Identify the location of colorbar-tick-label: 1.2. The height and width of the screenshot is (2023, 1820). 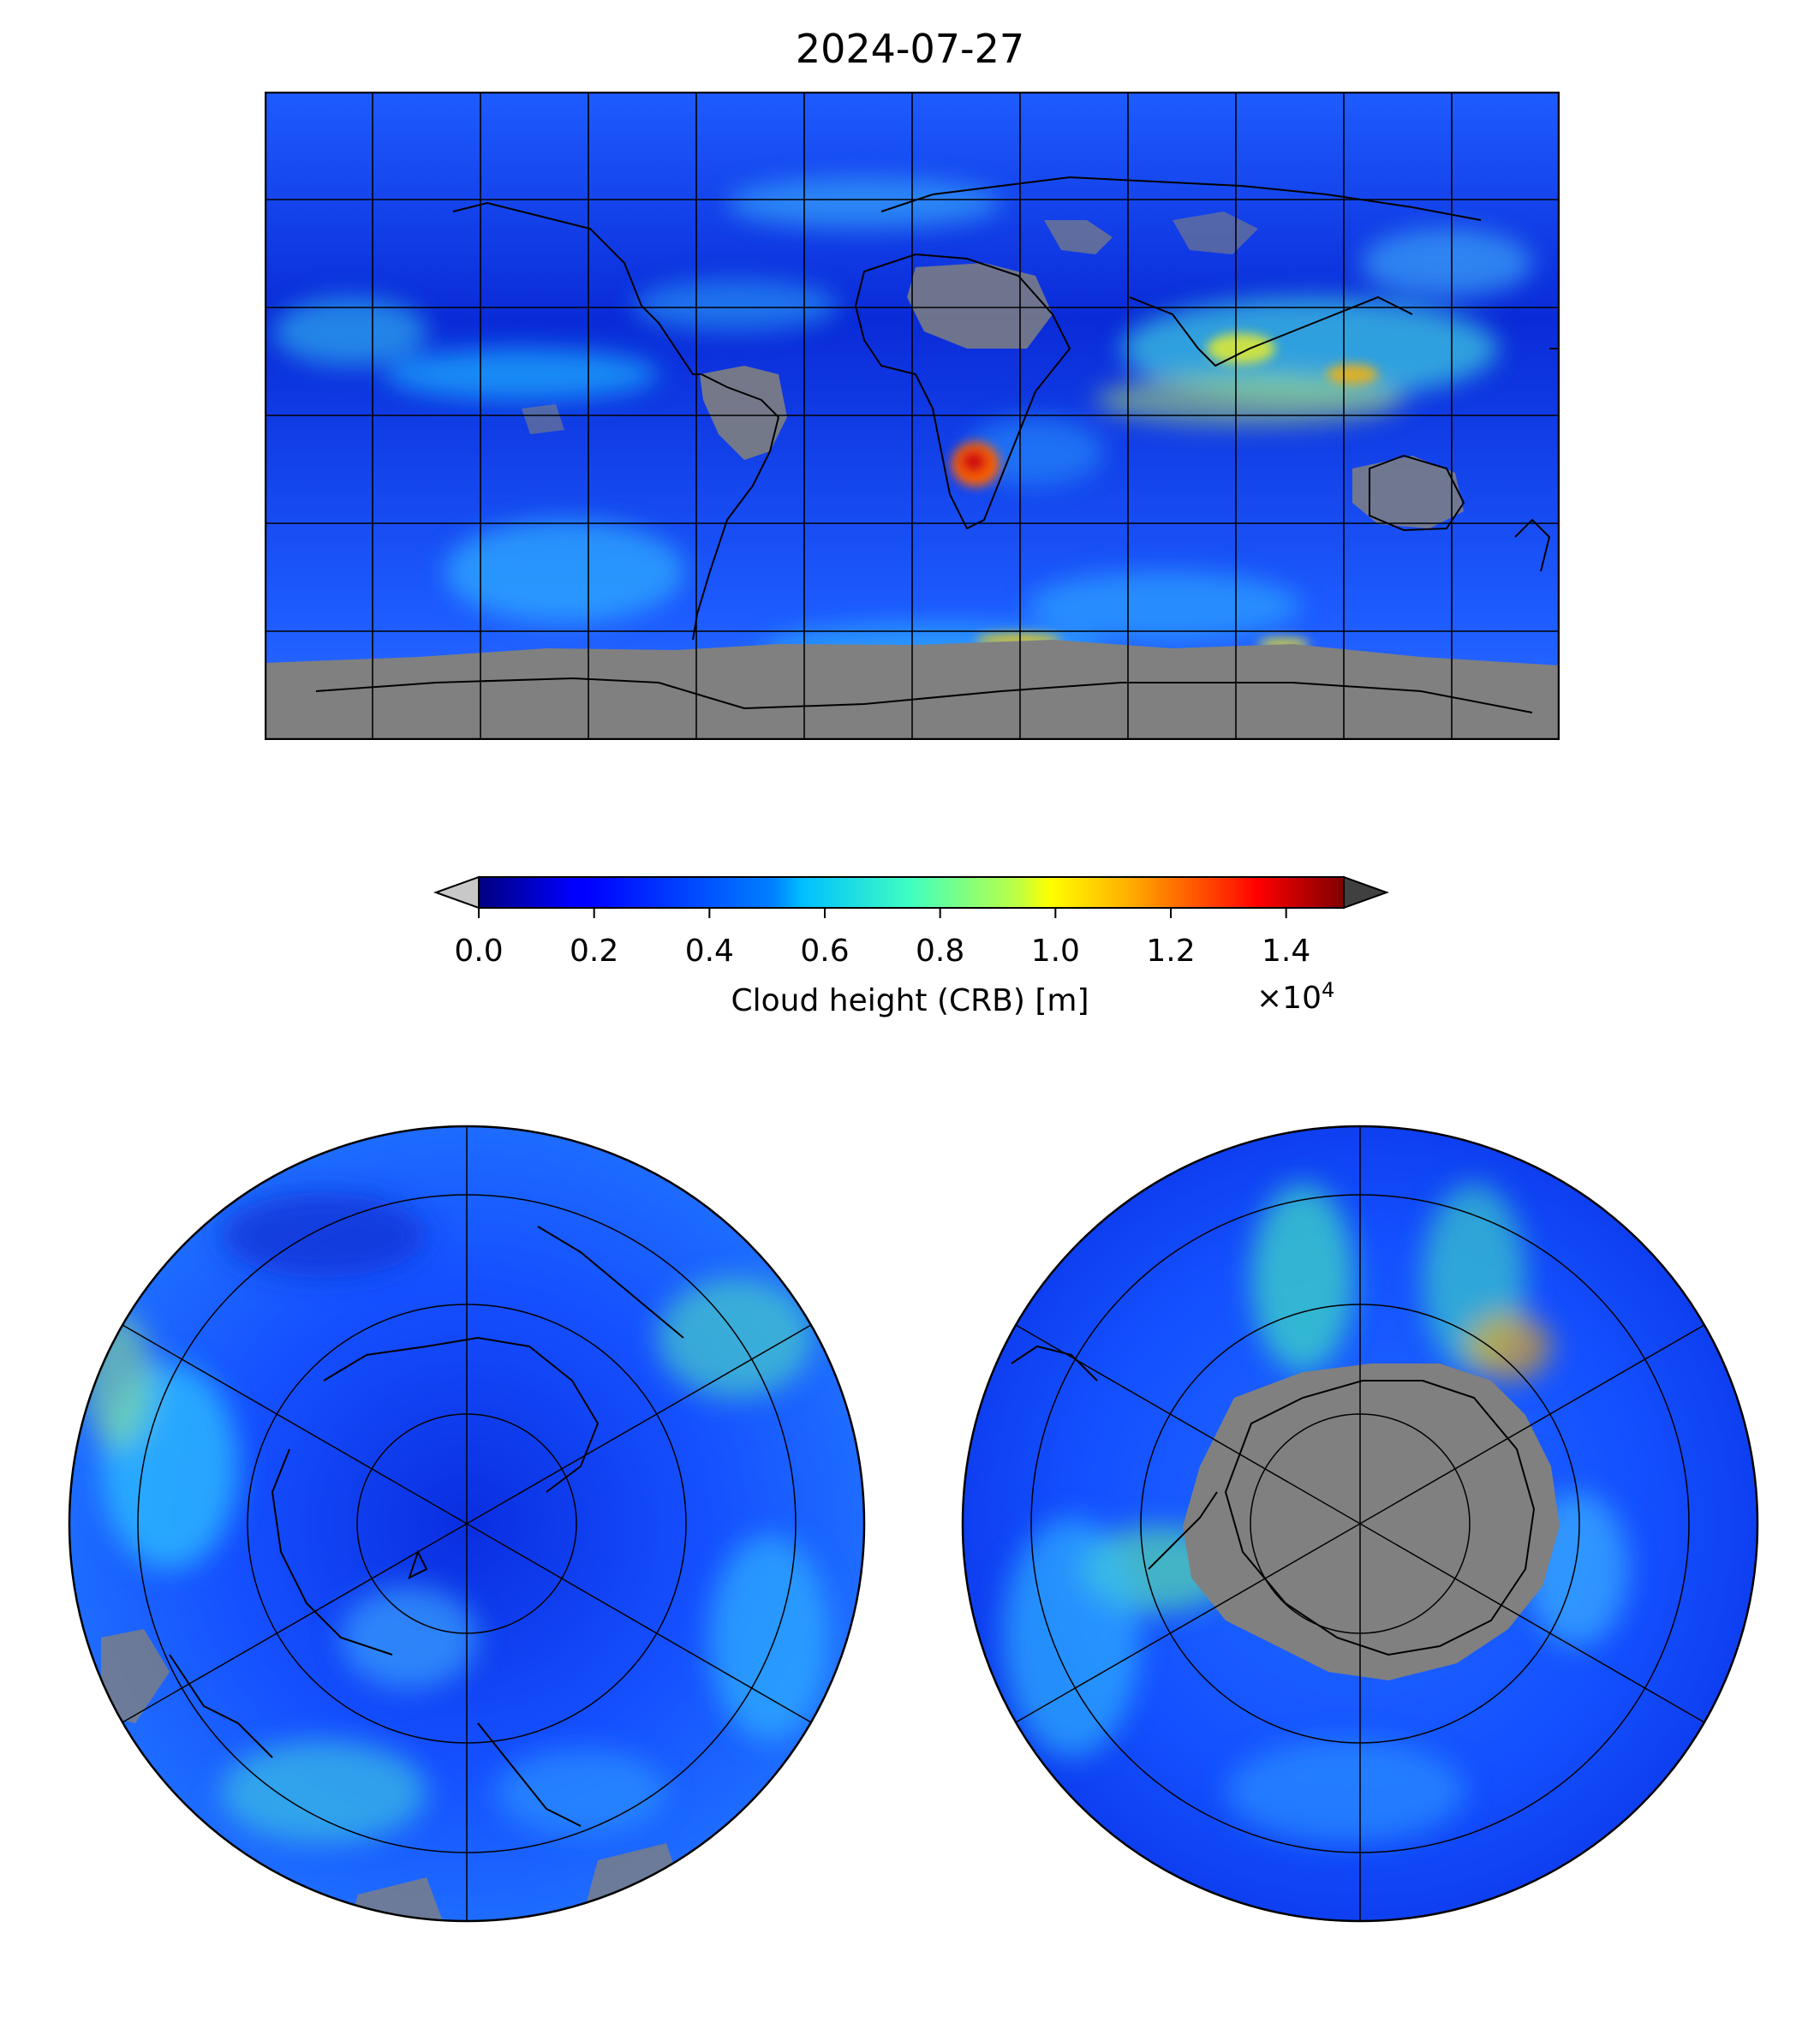
(1171, 951).